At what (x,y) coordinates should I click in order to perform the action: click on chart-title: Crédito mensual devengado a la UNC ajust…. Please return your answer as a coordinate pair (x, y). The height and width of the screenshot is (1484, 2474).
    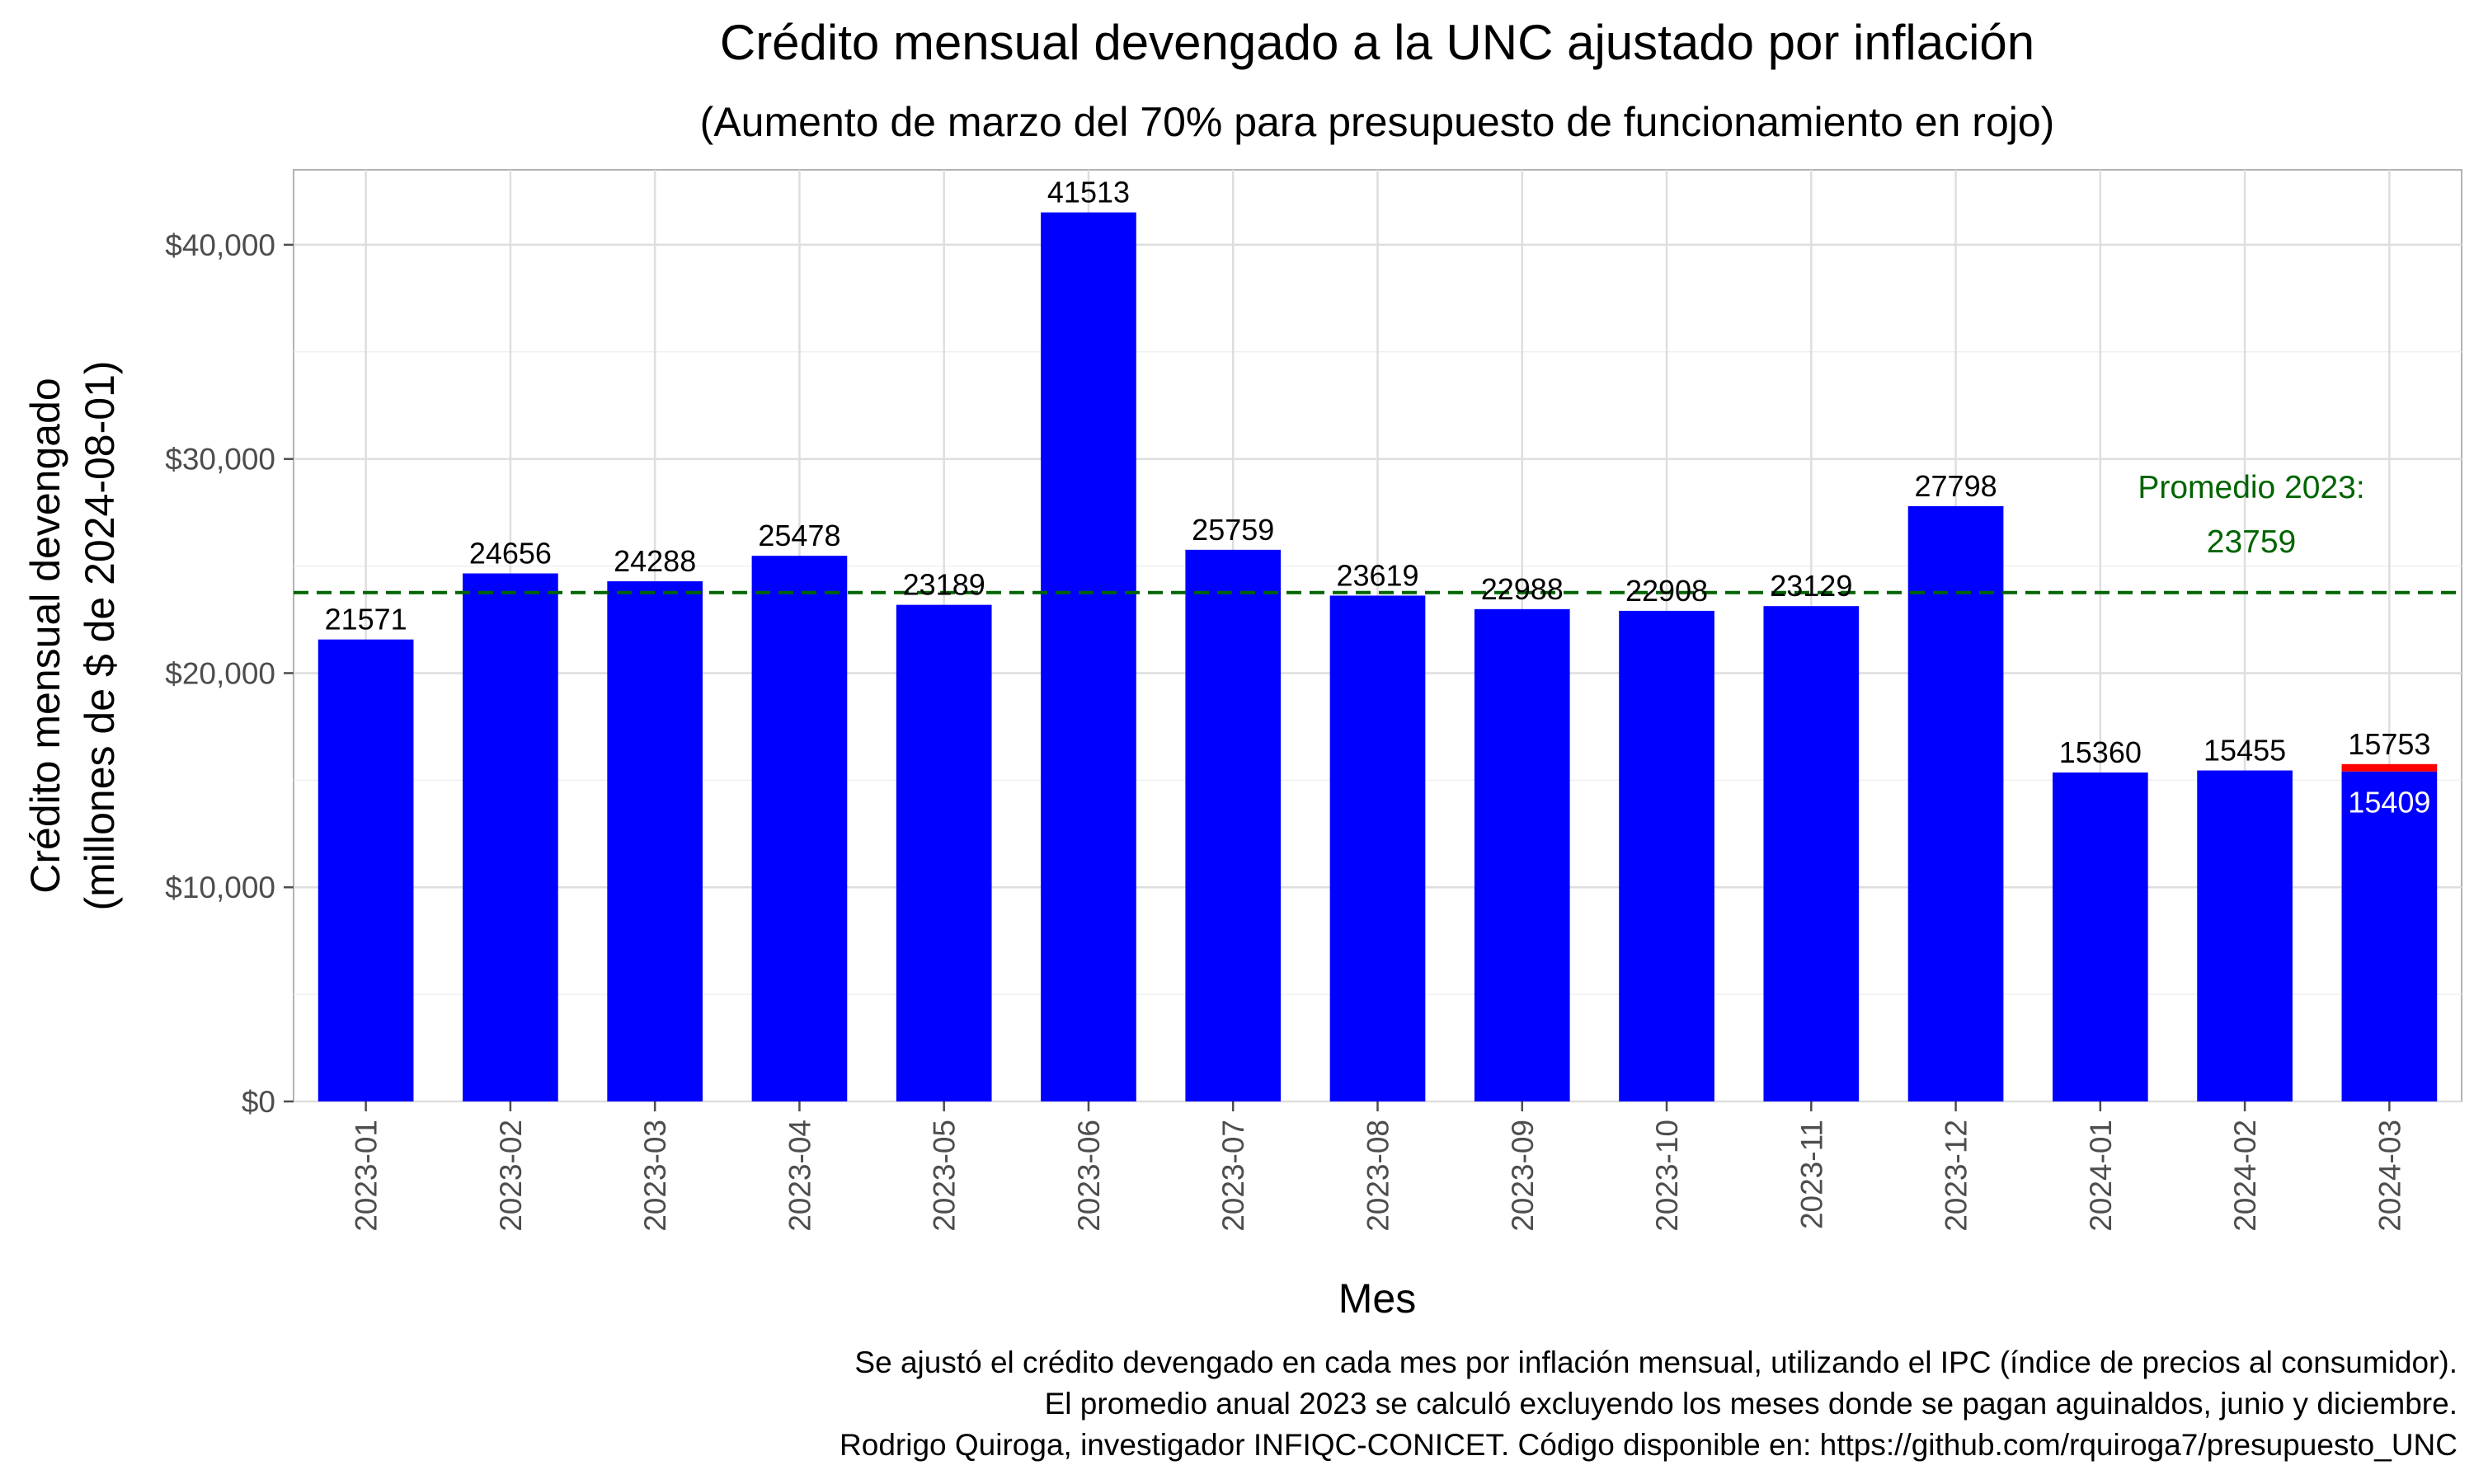
    Looking at the image, I should click on (1377, 42).